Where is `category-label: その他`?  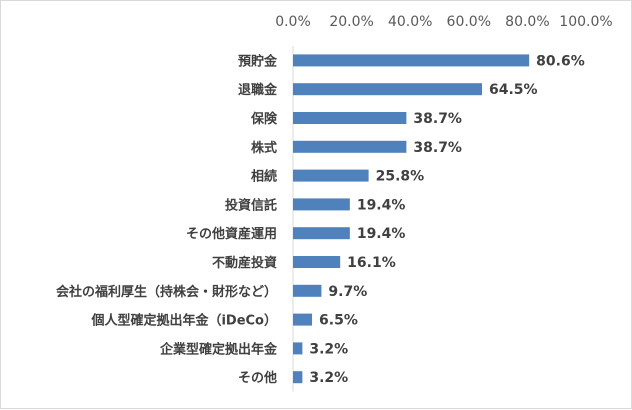
category-label: その他 is located at coordinates (257, 378).